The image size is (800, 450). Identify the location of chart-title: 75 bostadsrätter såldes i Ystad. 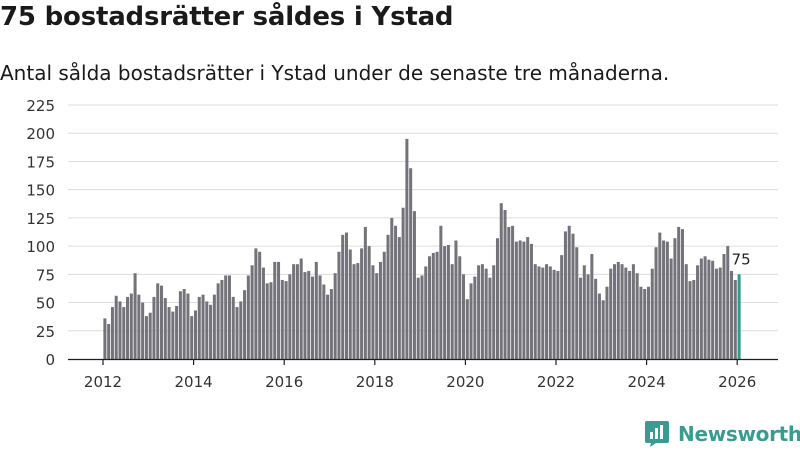
(227, 17).